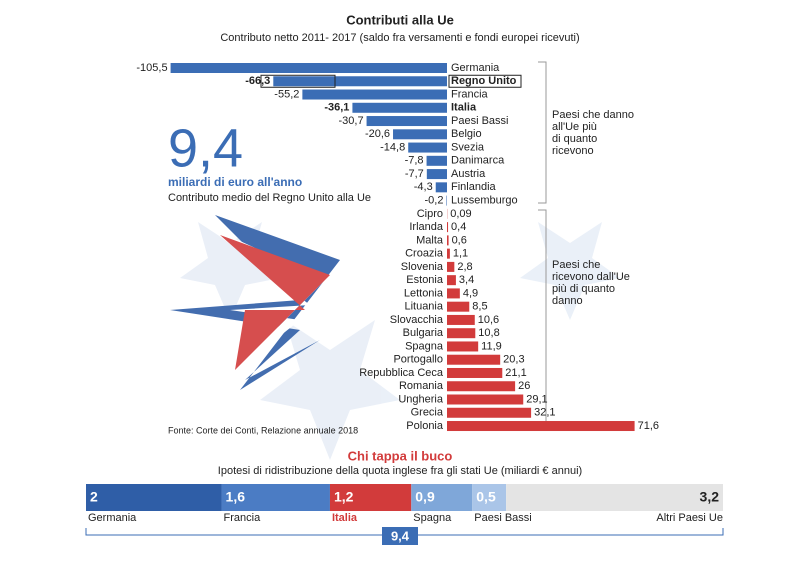 Image resolution: width=800 pixels, height=565 pixels. Describe the element at coordinates (424, 293) in the screenshot. I see `category-label: Lettonia` at that location.